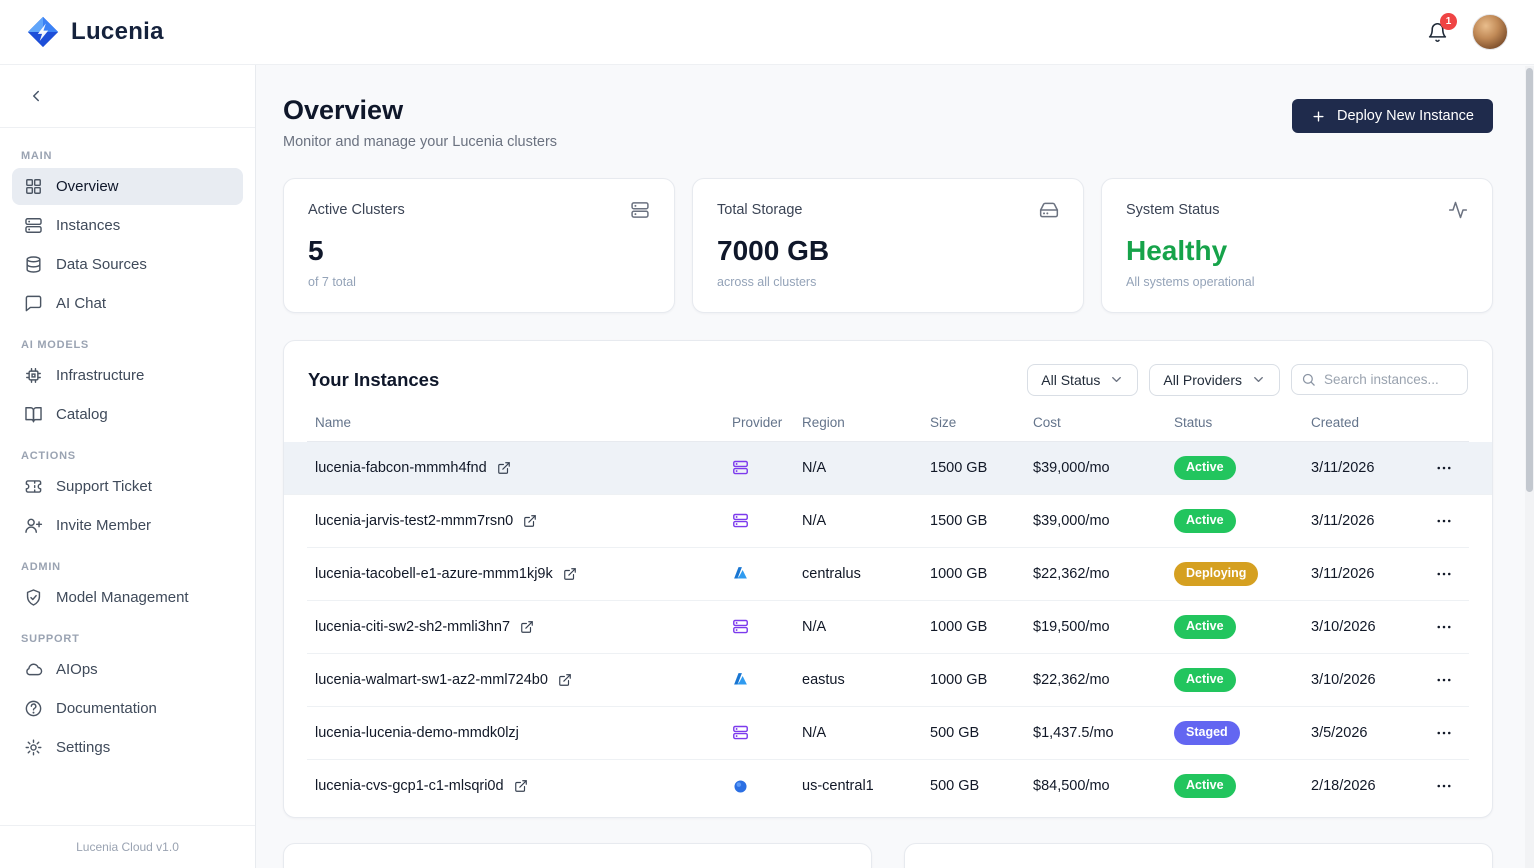 The image size is (1534, 868). Describe the element at coordinates (1071, 626) in the screenshot. I see `instance-cost: $19,500/mo` at that location.